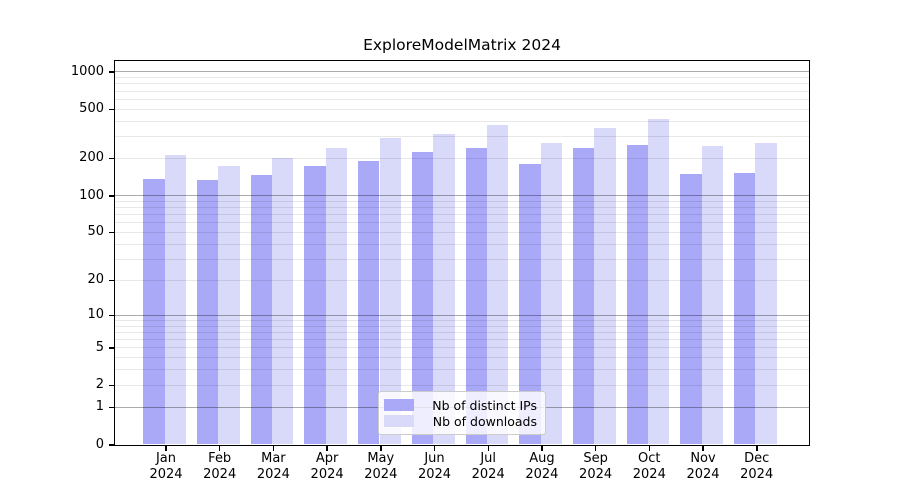 The image size is (900, 500). Describe the element at coordinates (703, 466) in the screenshot. I see `x-tick-label-nov: Nov 2024` at that location.